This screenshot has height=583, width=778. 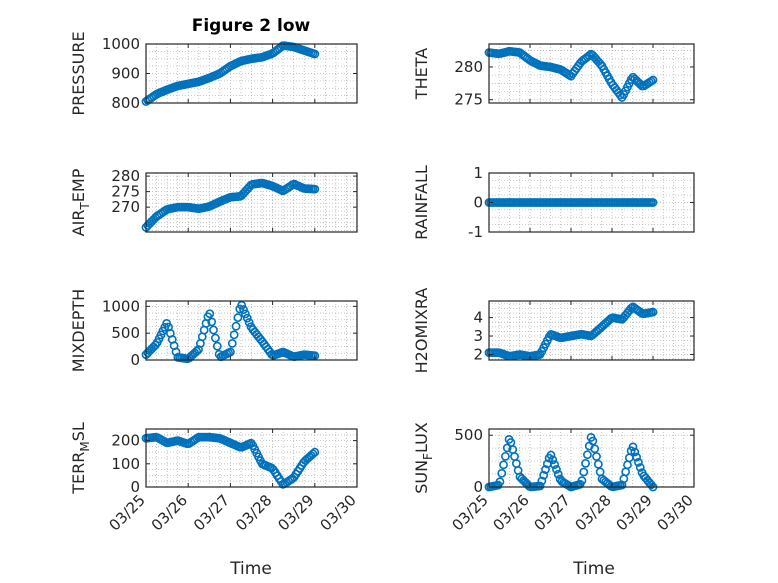 I want to click on subplot-rainfall: -1 0 1 RAINFALL, so click(x=553, y=202).